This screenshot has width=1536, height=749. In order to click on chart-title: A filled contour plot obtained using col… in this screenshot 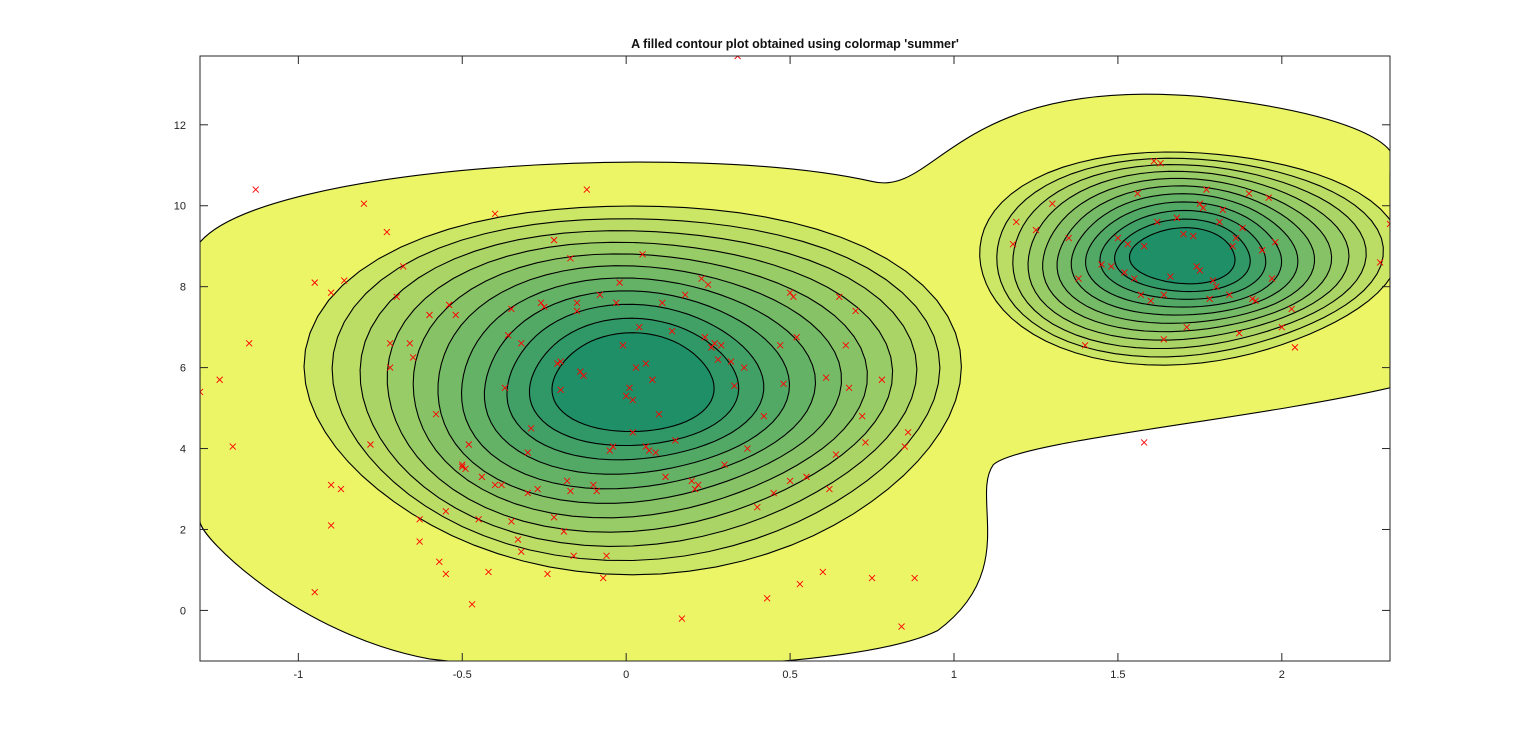, I will do `click(795, 44)`.